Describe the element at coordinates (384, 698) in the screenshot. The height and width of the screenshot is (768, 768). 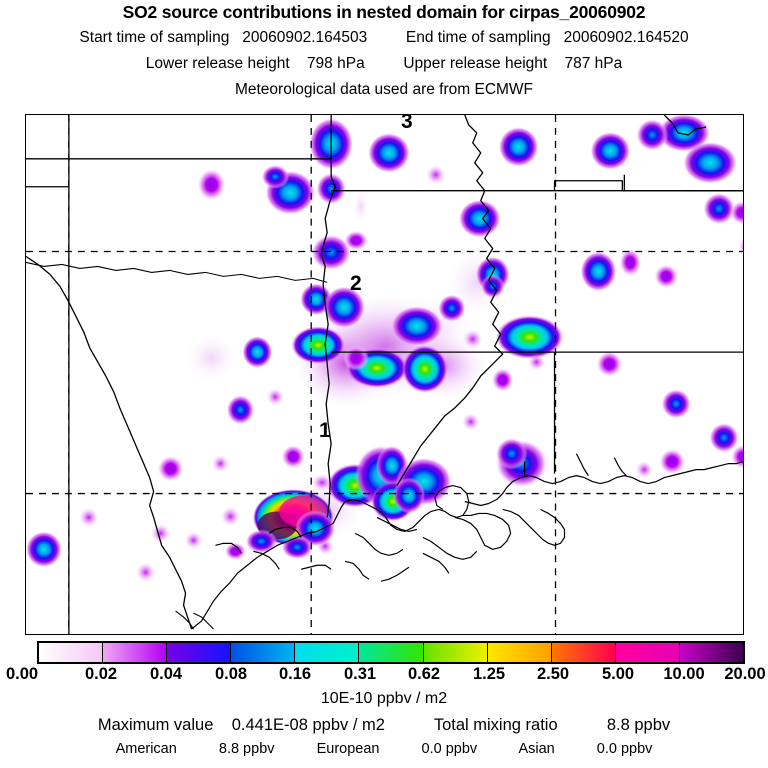
I see `colorbar-units-label: 10E-10 ppbv / m2` at that location.